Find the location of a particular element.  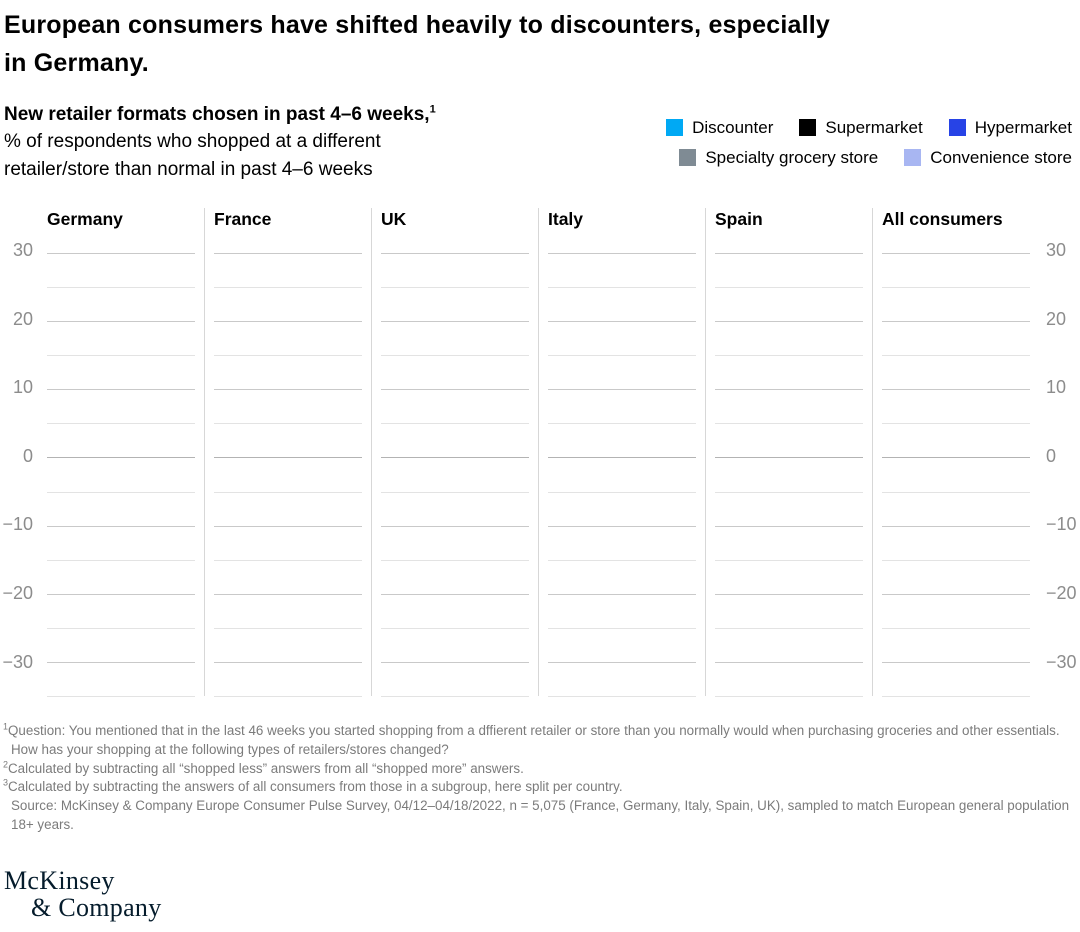

panel-germany: Germany is located at coordinates (121, 451).